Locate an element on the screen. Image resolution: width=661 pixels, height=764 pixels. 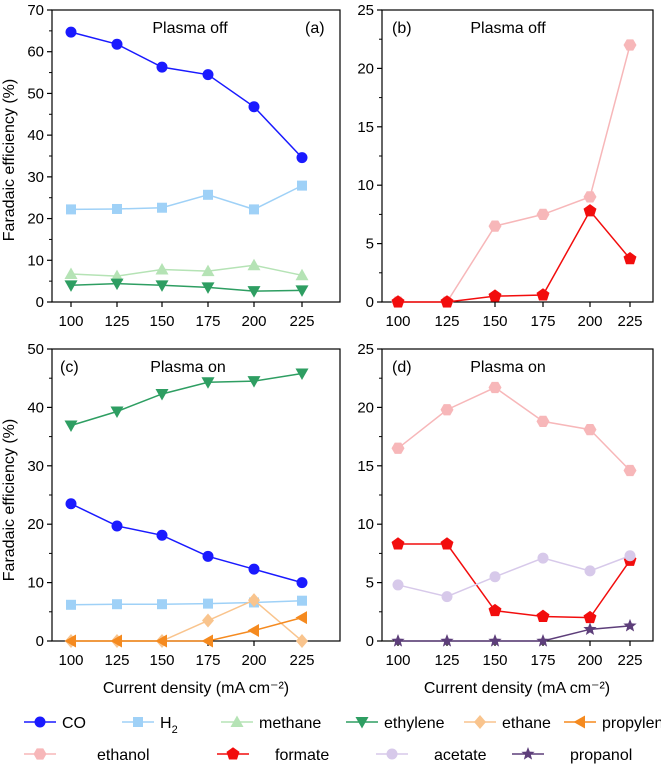
legend-label-propanol: propanol is located at coordinates (601, 755).